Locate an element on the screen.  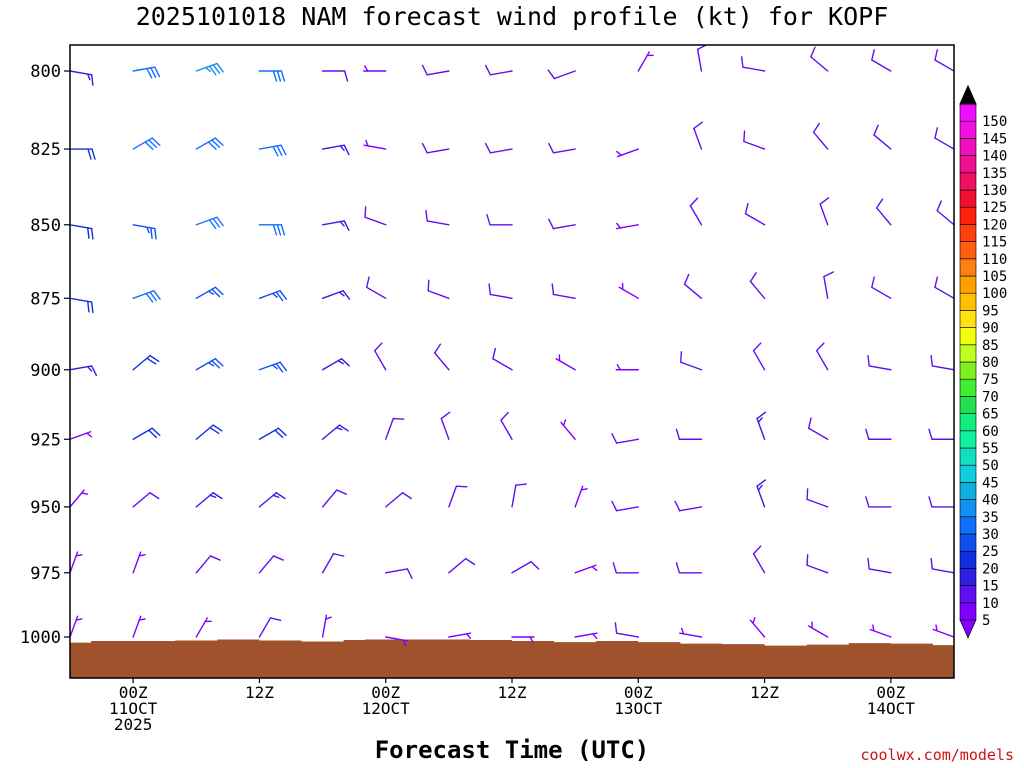
x-tick-label: 00Z is located at coordinates (890, 692).